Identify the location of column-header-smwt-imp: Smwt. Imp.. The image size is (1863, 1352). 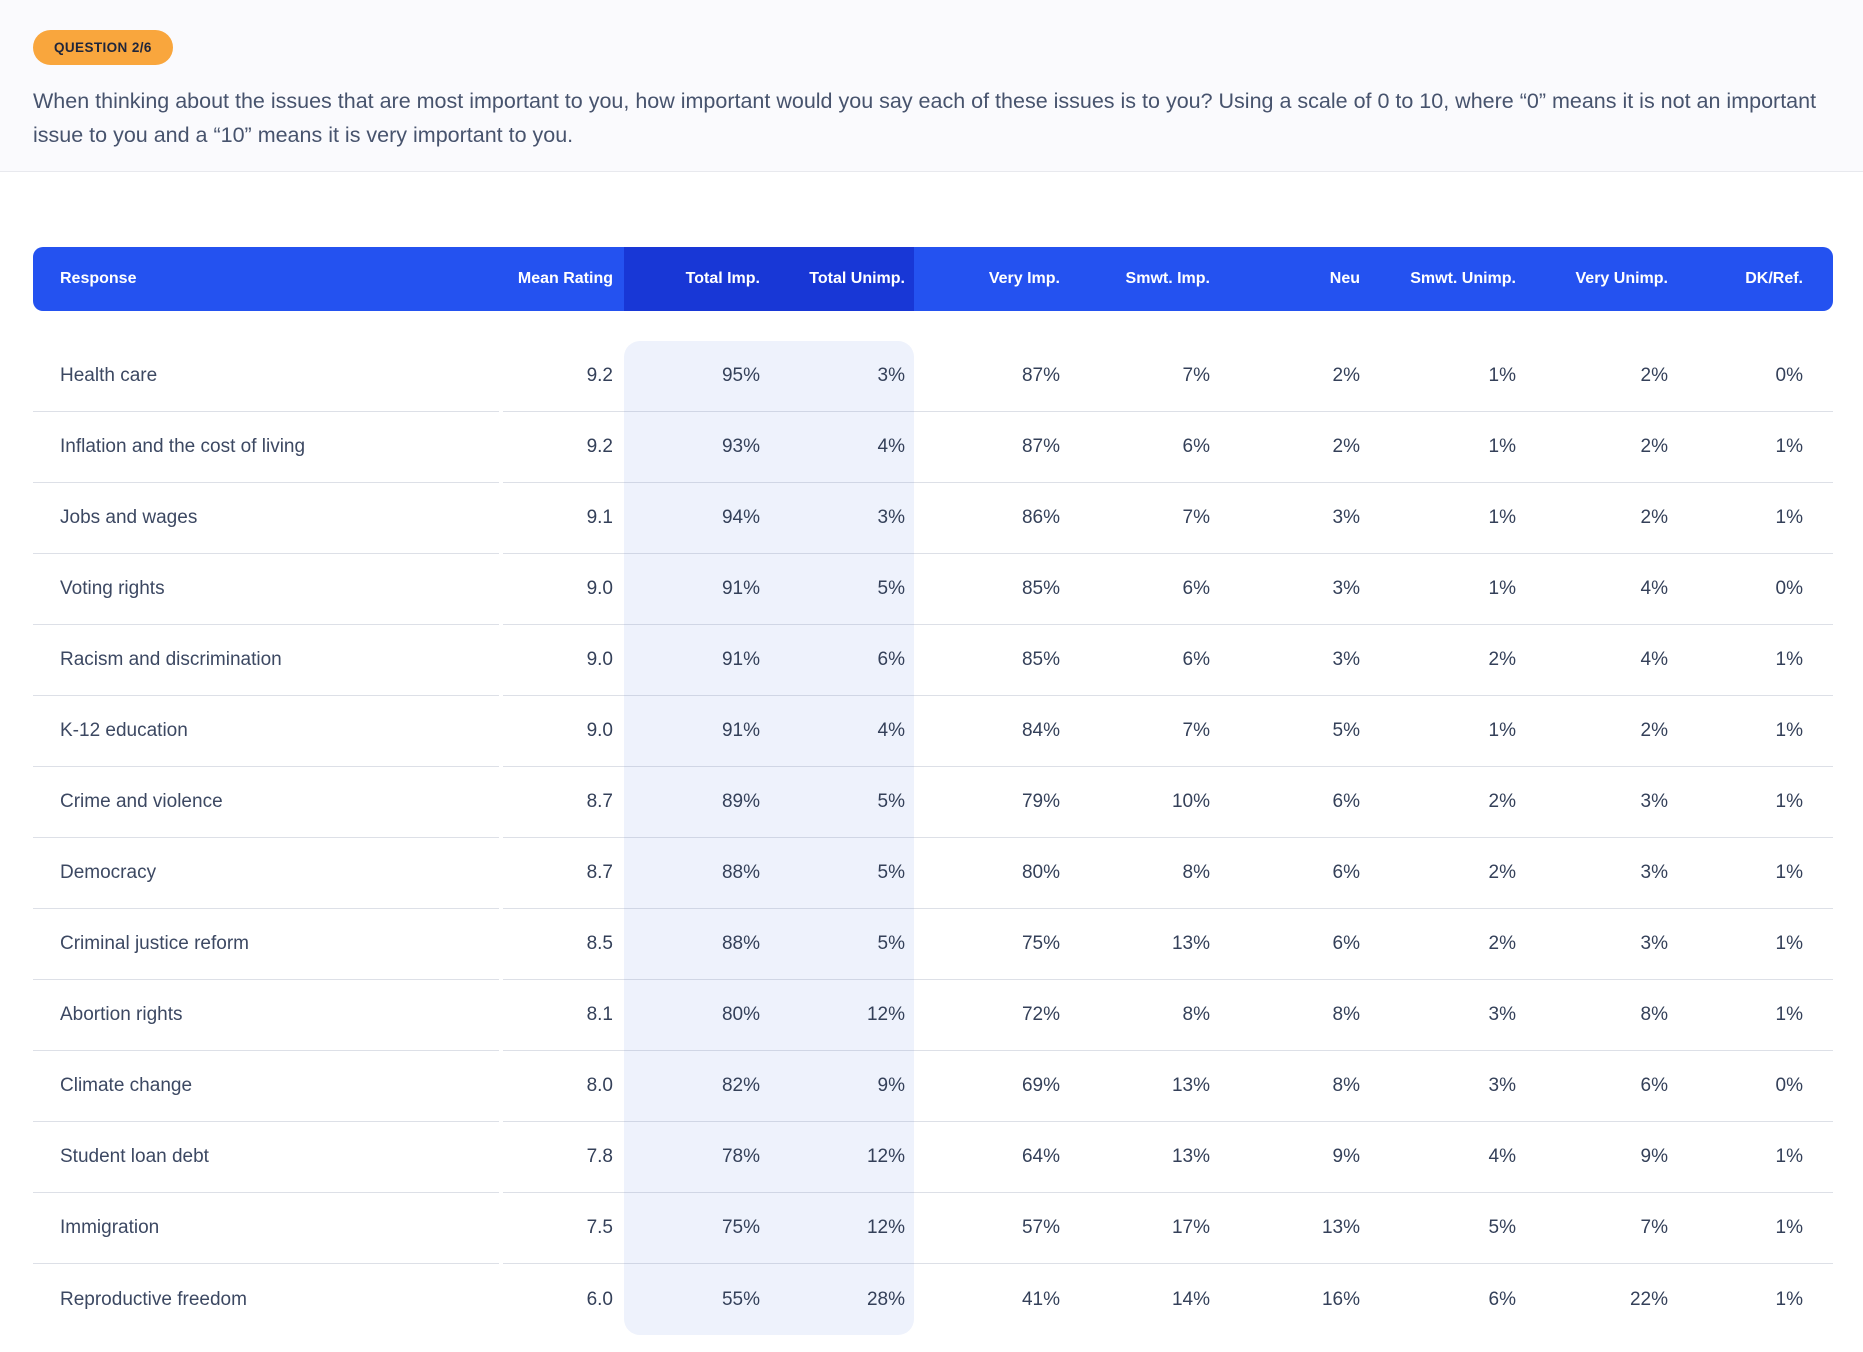
(1167, 278).